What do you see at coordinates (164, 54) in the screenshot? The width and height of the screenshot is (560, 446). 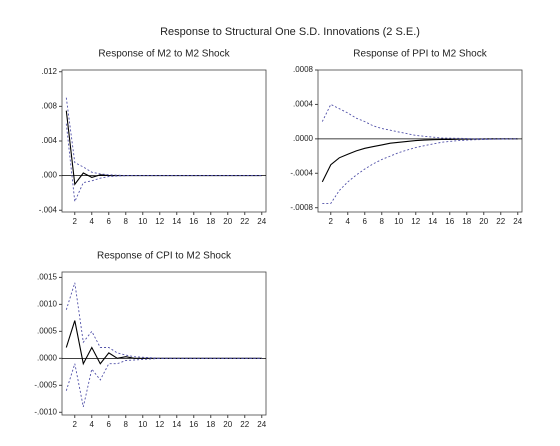 I see `subplot-title: Response of M2 to M2 Shock` at bounding box center [164, 54].